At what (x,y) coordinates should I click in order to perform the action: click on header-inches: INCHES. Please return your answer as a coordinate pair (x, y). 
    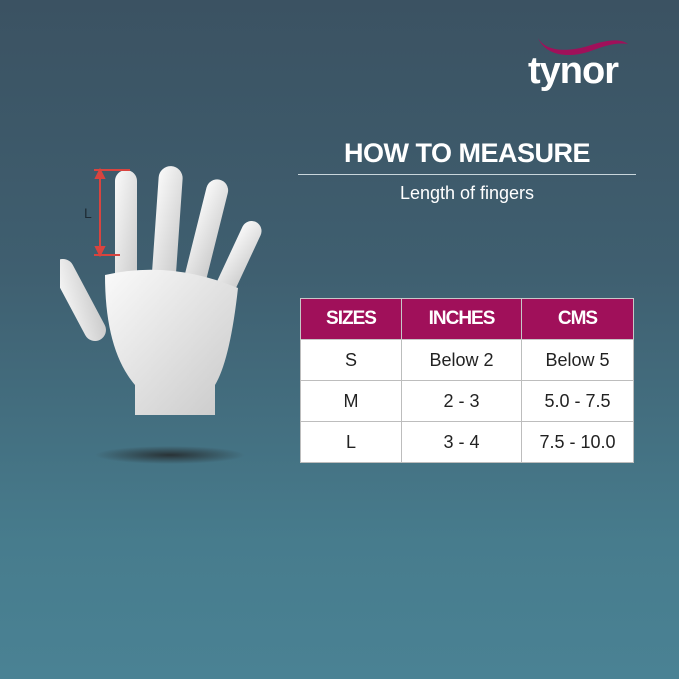
    Looking at the image, I should click on (461, 319).